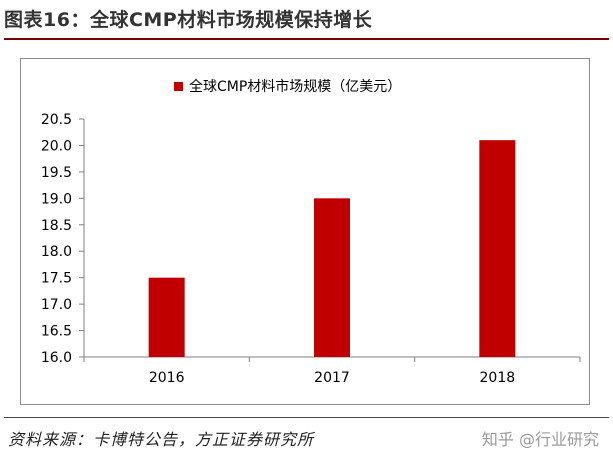 This screenshot has width=613, height=464. I want to click on y-tick-label: 19.5, so click(56, 173).